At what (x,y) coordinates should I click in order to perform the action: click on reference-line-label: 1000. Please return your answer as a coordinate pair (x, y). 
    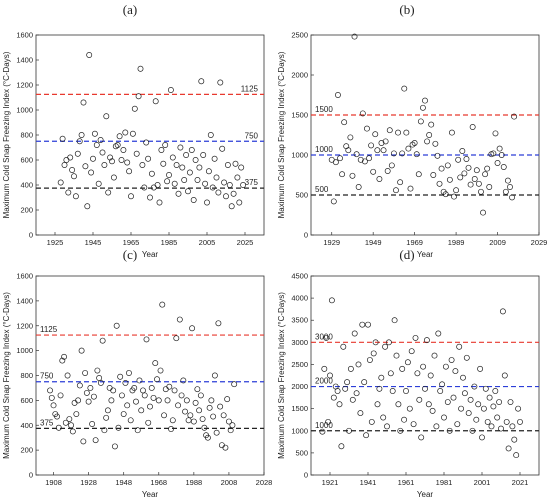
    Looking at the image, I should click on (324, 149).